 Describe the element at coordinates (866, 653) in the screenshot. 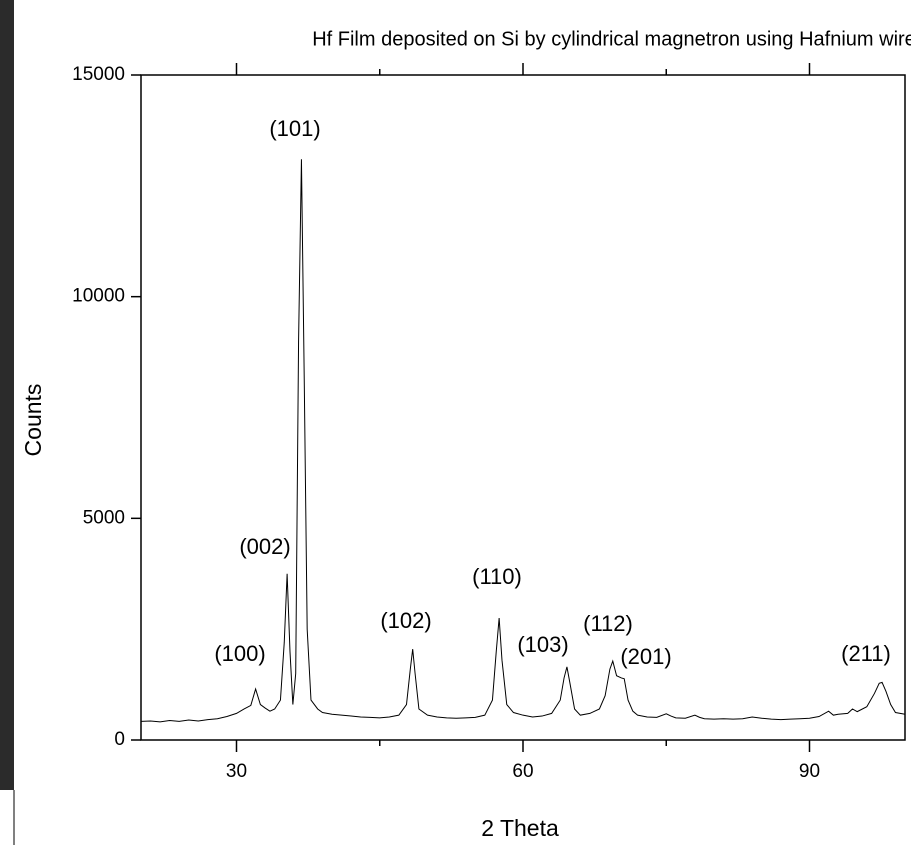

I see `peak-label: (211)` at that location.